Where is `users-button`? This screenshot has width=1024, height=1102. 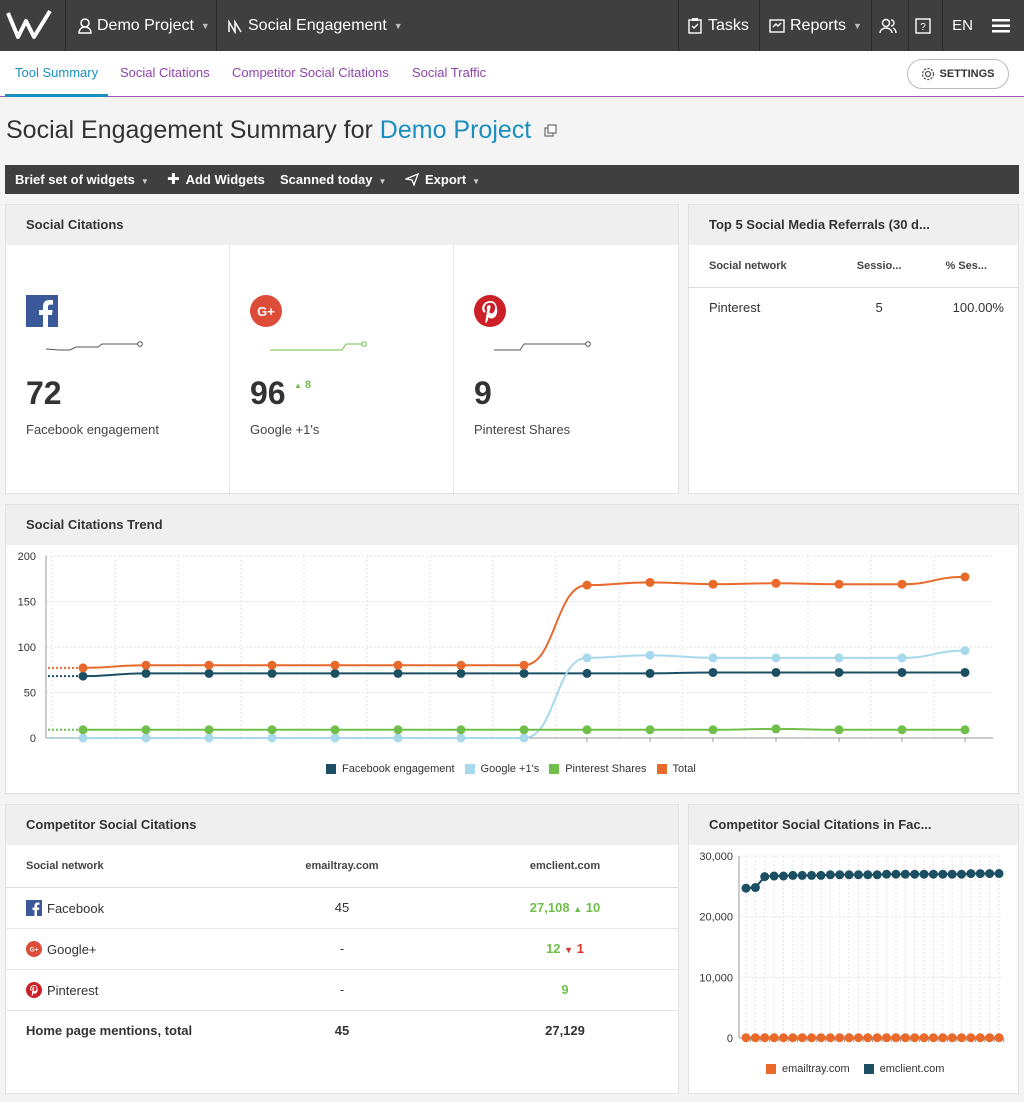
users-button is located at coordinates (889, 25).